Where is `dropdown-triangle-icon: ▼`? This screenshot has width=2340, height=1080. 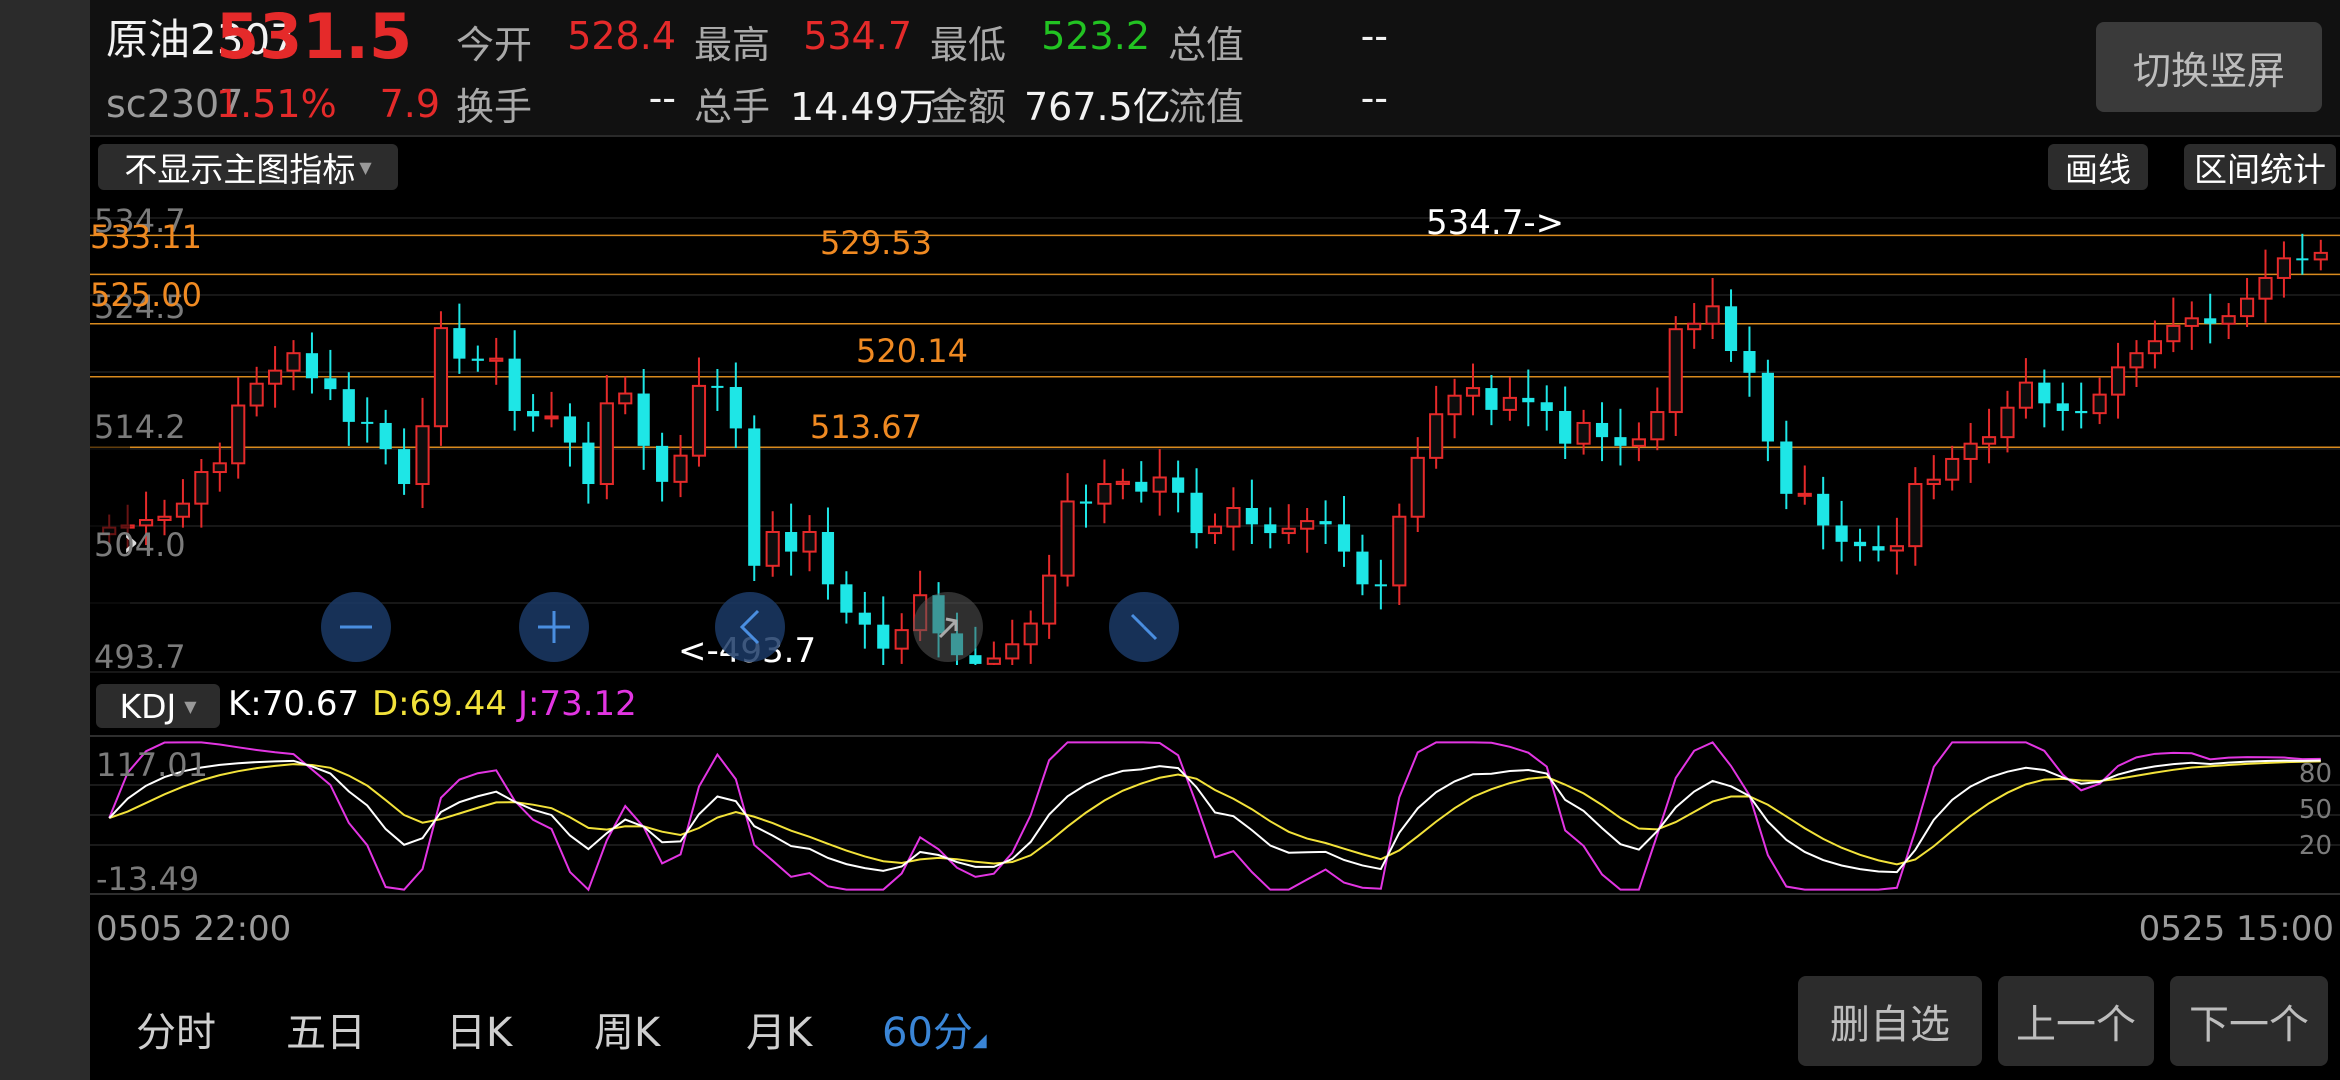 dropdown-triangle-icon: ▼ is located at coordinates (190, 706).